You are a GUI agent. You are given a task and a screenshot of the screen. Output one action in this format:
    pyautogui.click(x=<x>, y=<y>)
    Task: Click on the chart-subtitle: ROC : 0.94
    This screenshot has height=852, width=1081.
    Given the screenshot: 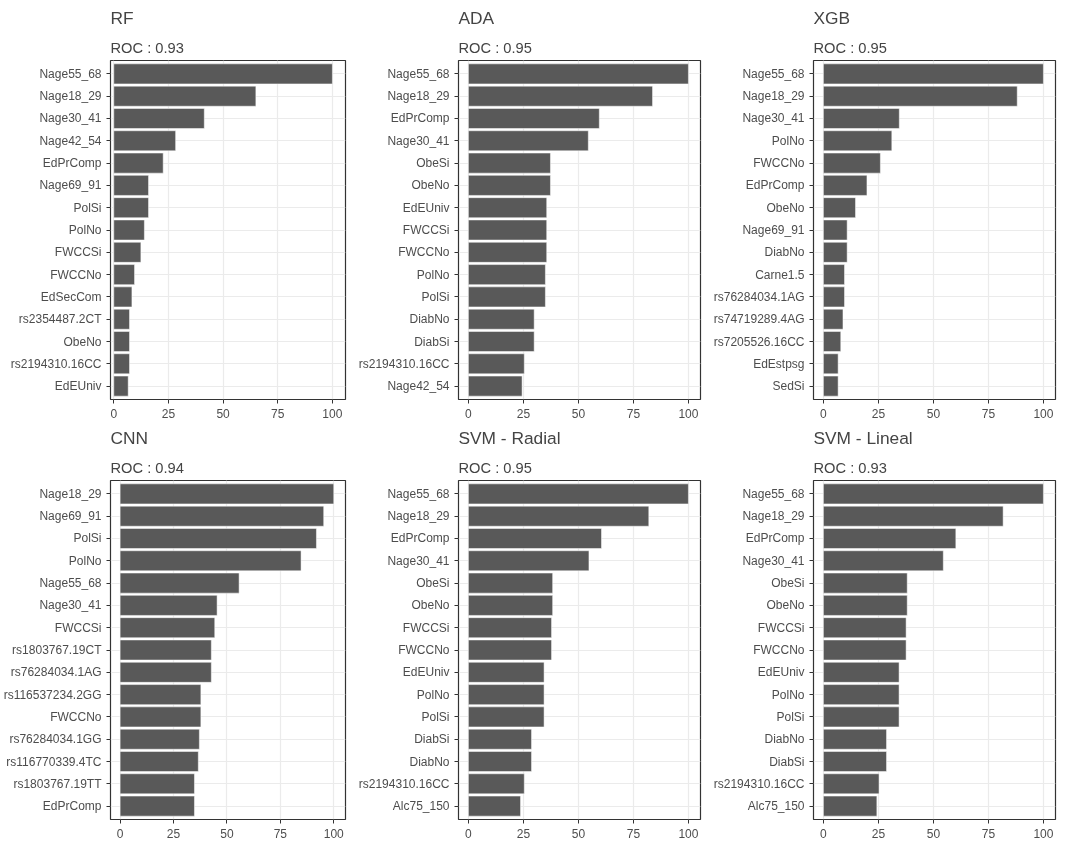 What is the action you would take?
    pyautogui.click(x=147, y=467)
    